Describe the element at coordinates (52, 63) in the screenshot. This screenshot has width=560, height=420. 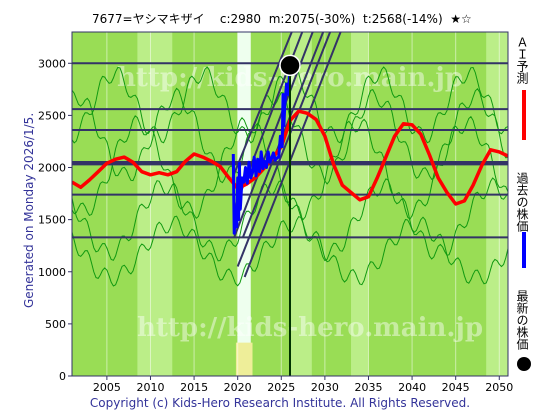
I see `y-tick-label: 3000` at that location.